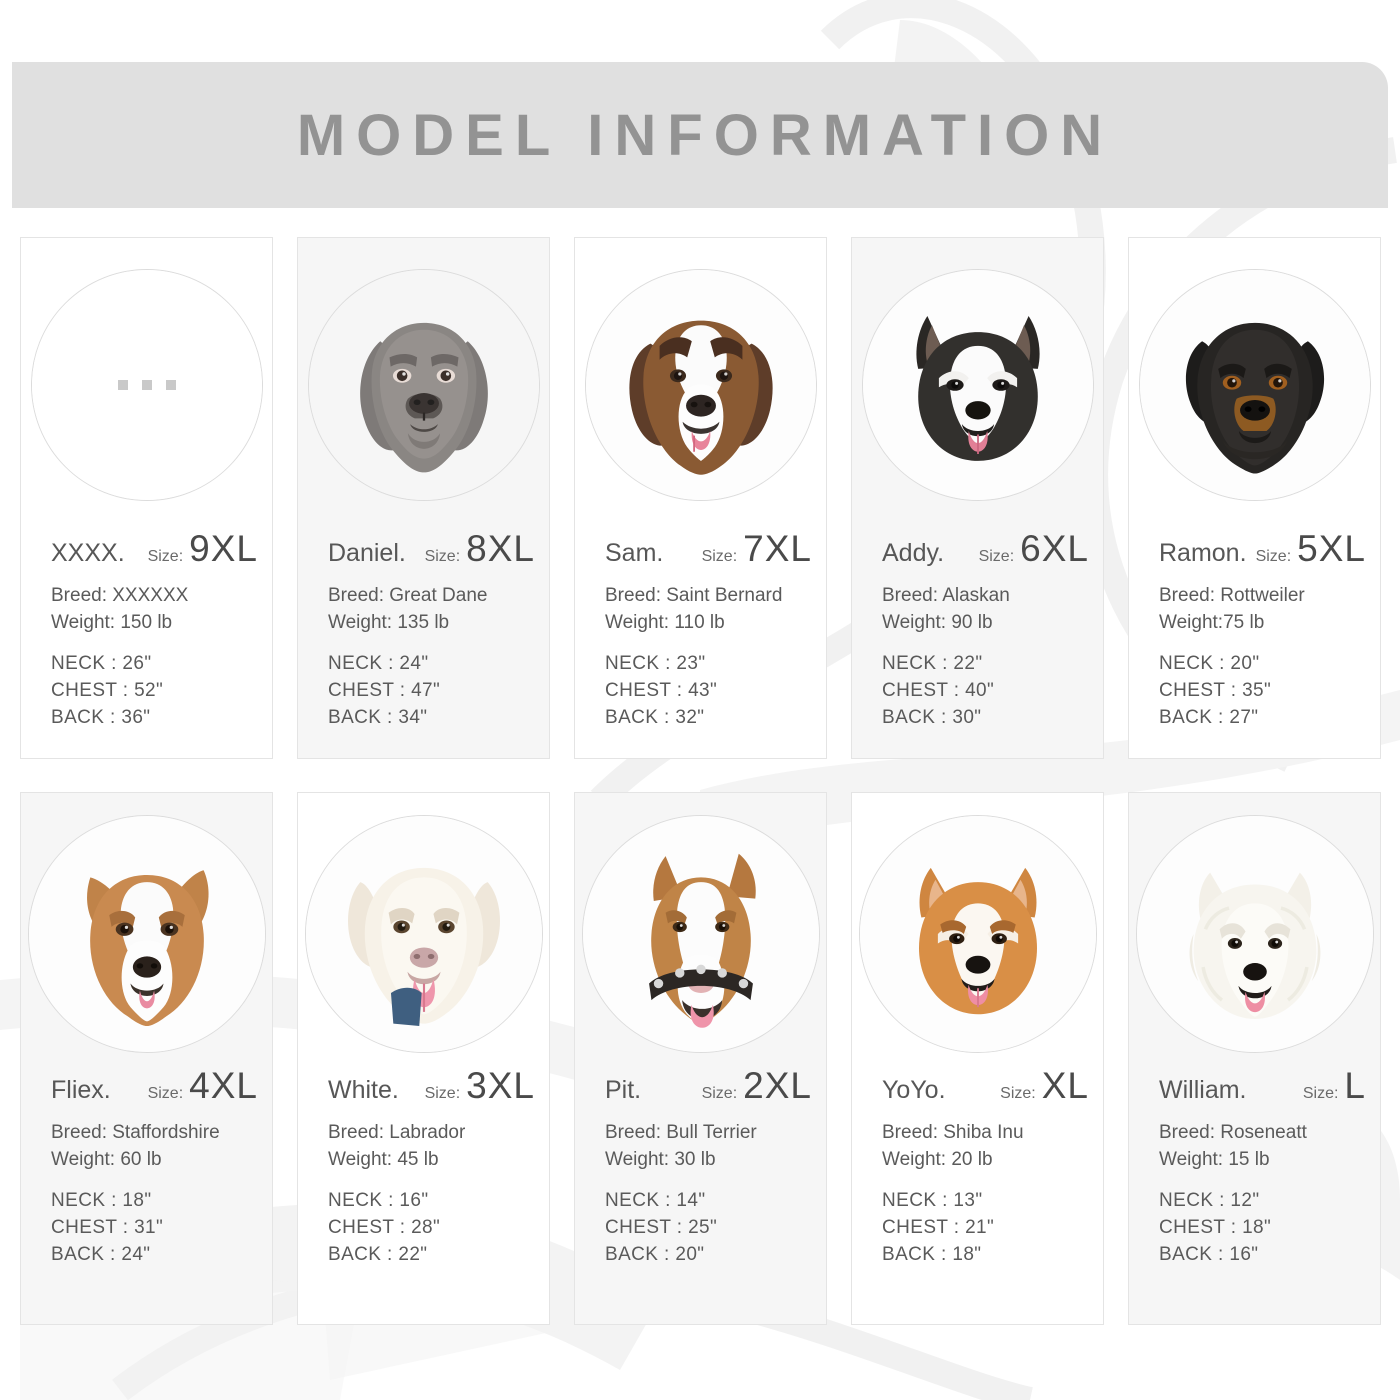 Image resolution: width=1400 pixels, height=1400 pixels. Describe the element at coordinates (378, 1254) in the screenshot. I see `measurement-back: BACK : 22"` at that location.